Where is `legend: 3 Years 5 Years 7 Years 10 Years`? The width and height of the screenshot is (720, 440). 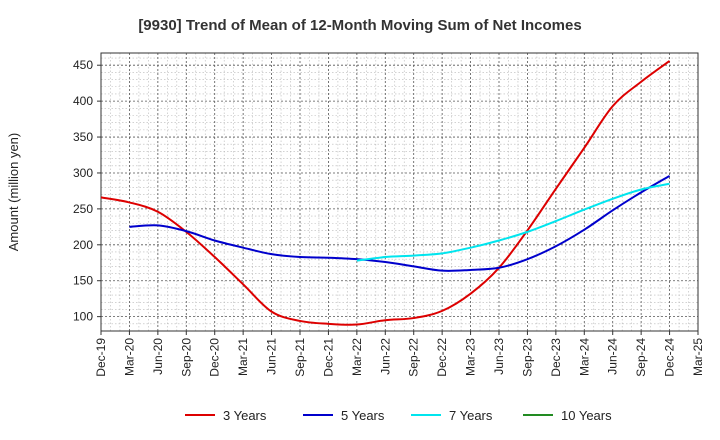
legend: 3 Years 5 Years 7 Years 10 Years is located at coordinates (398, 415).